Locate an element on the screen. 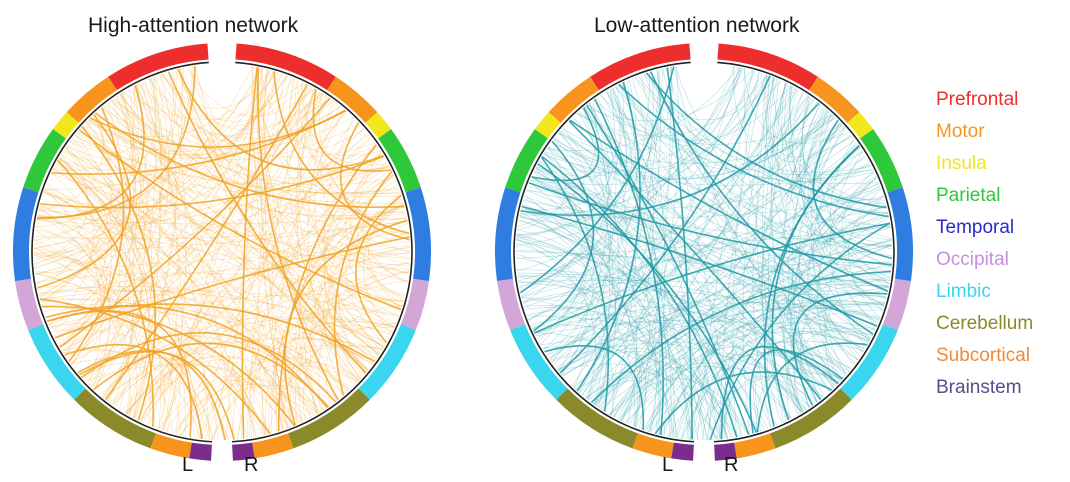 The image size is (1070, 482). legend-prefrontal: Prefrontal is located at coordinates (977, 99).